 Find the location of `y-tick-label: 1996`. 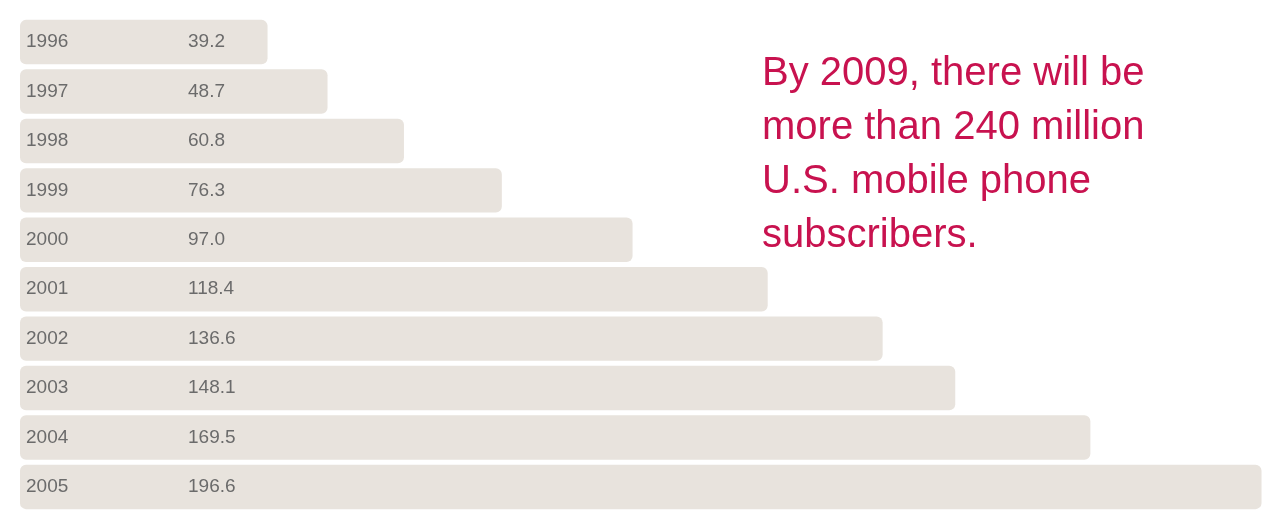

y-tick-label: 1996 is located at coordinates (47, 41).